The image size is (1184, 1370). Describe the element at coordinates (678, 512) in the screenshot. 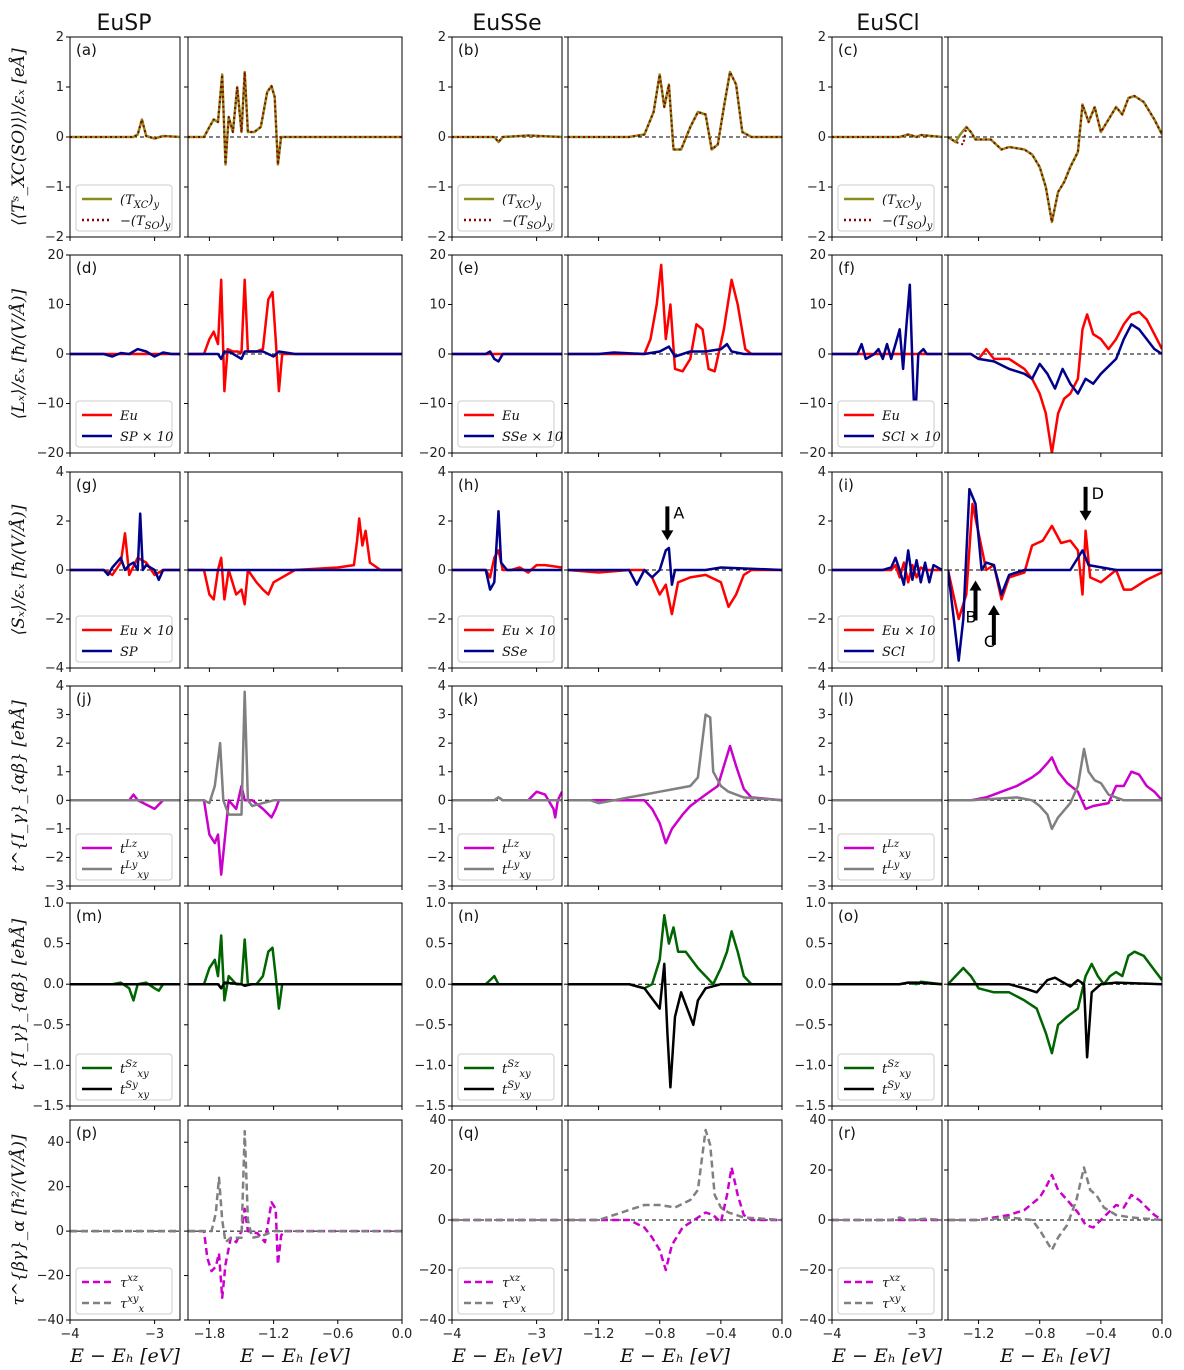

I see `annotation-label: A` at that location.